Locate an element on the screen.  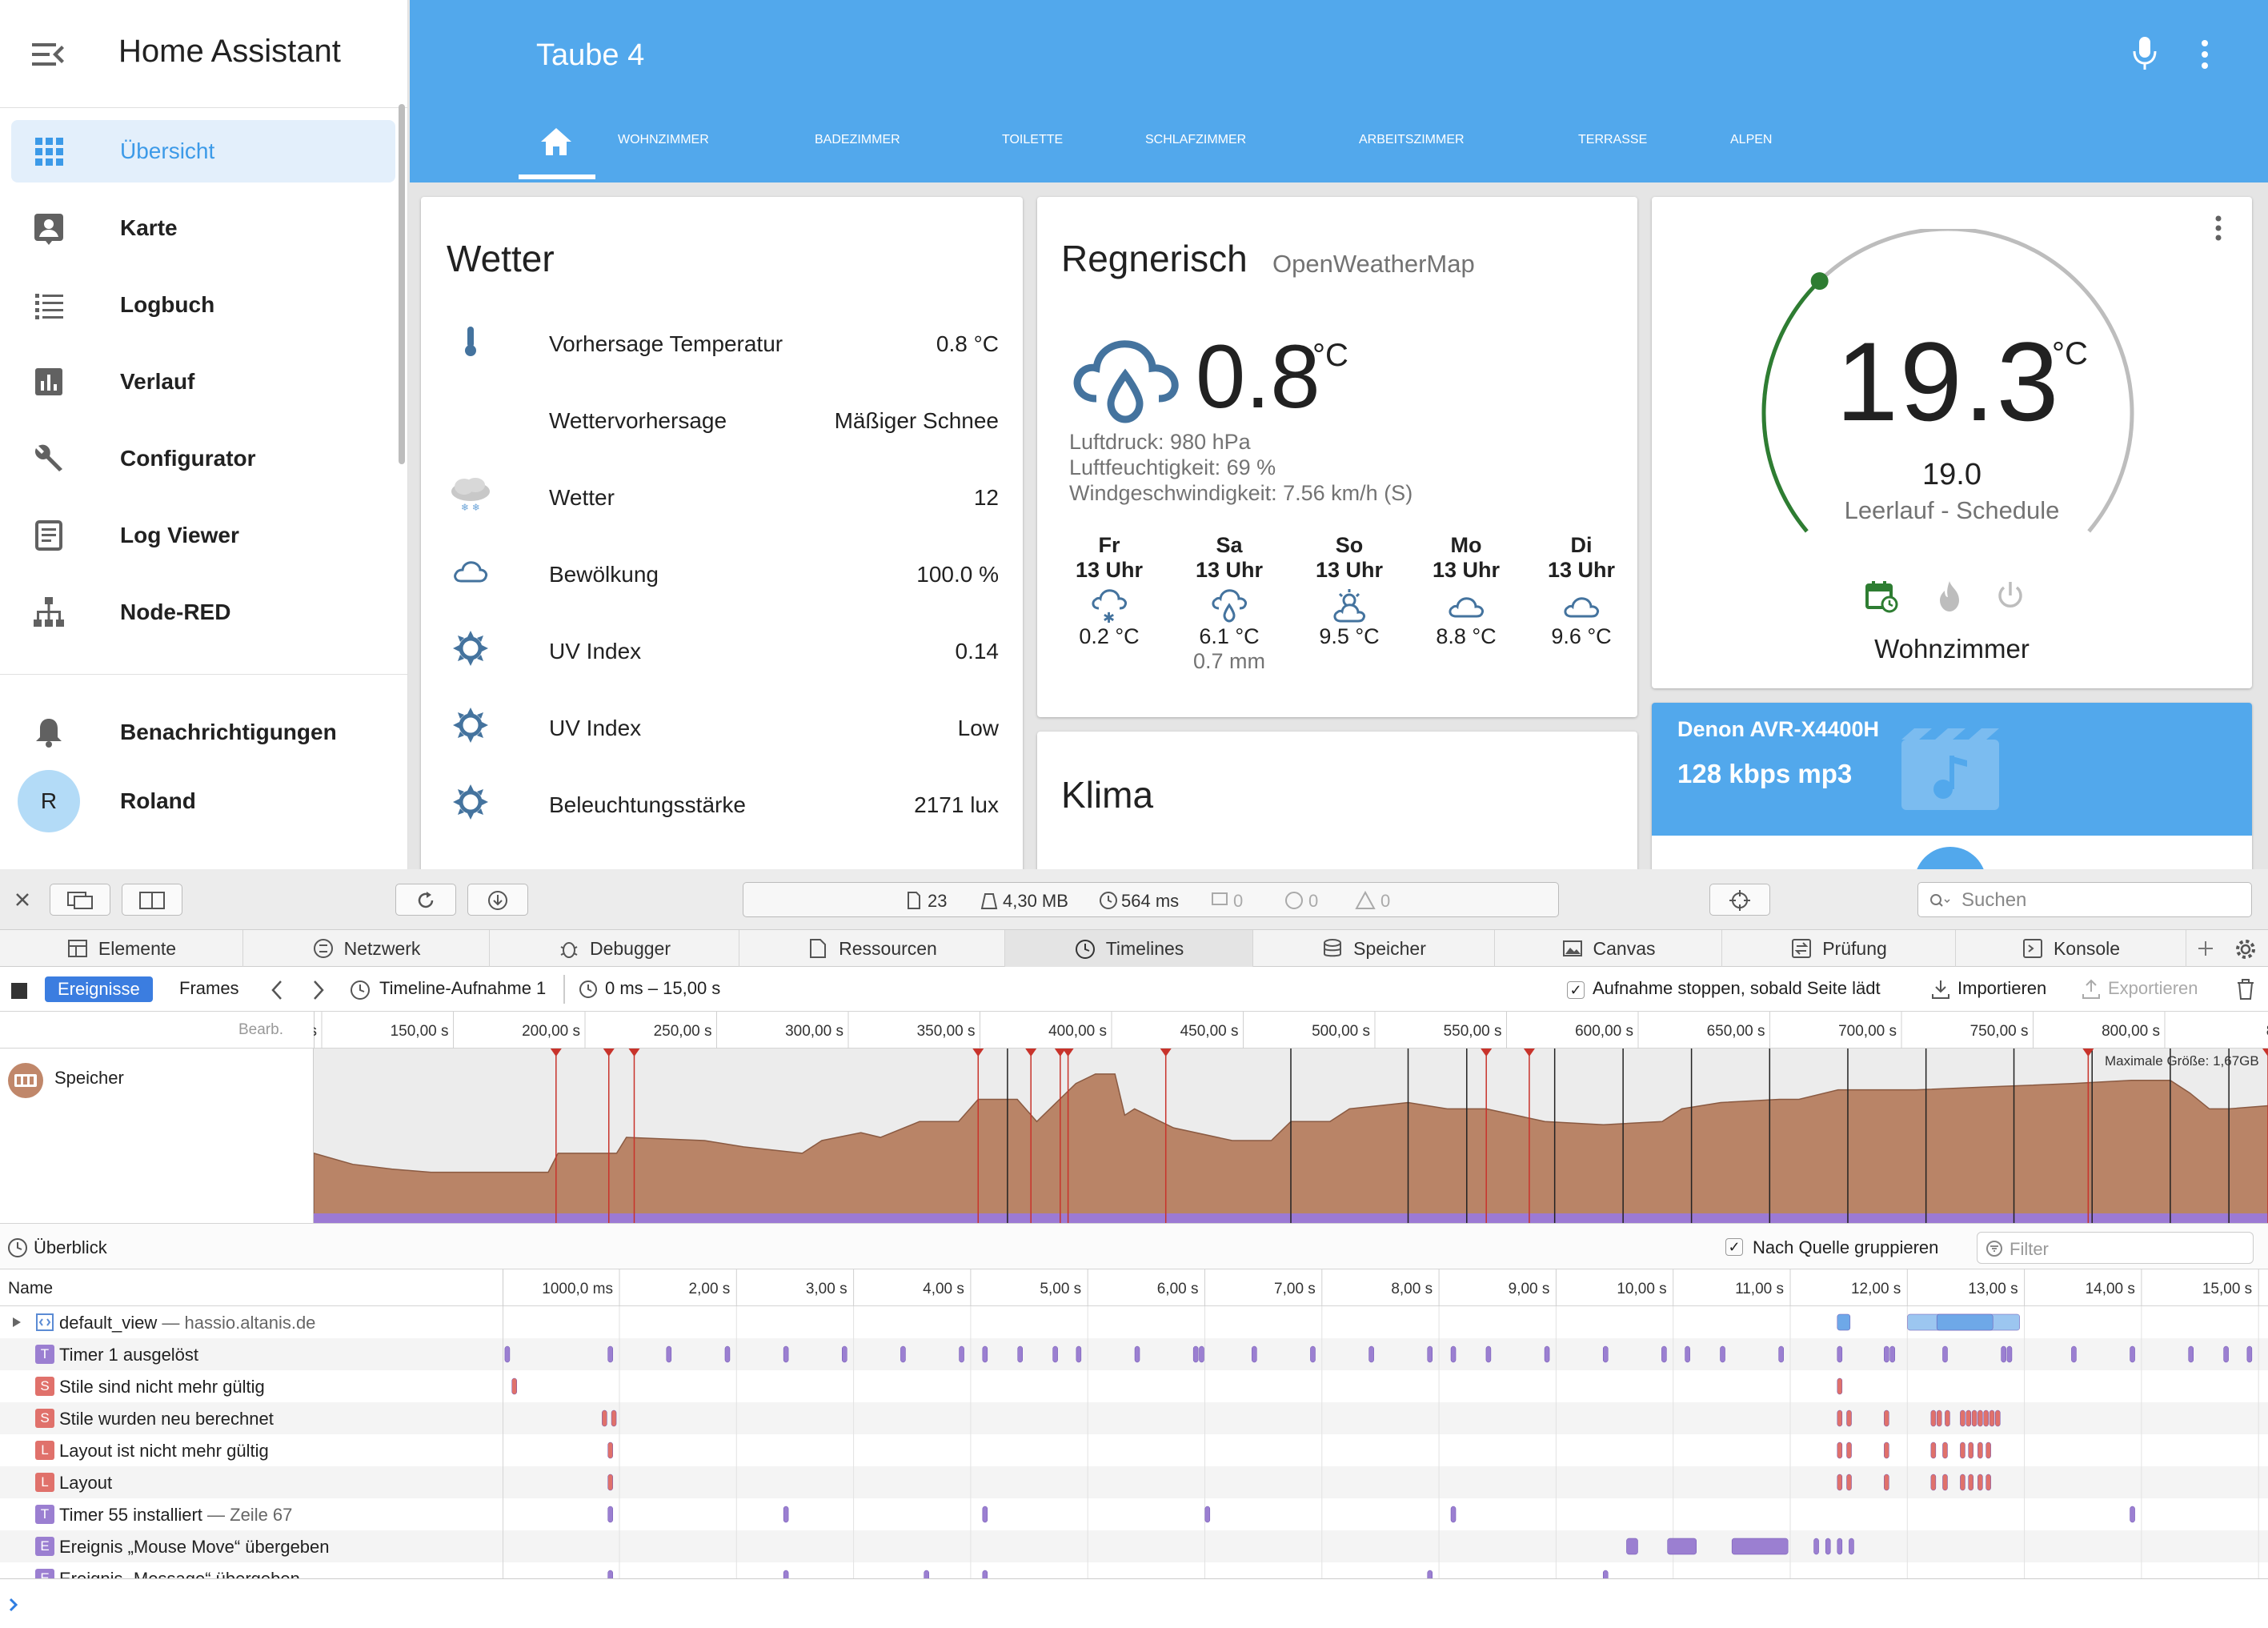
entity-row: UV Index 0.14 is located at coordinates (722, 650).